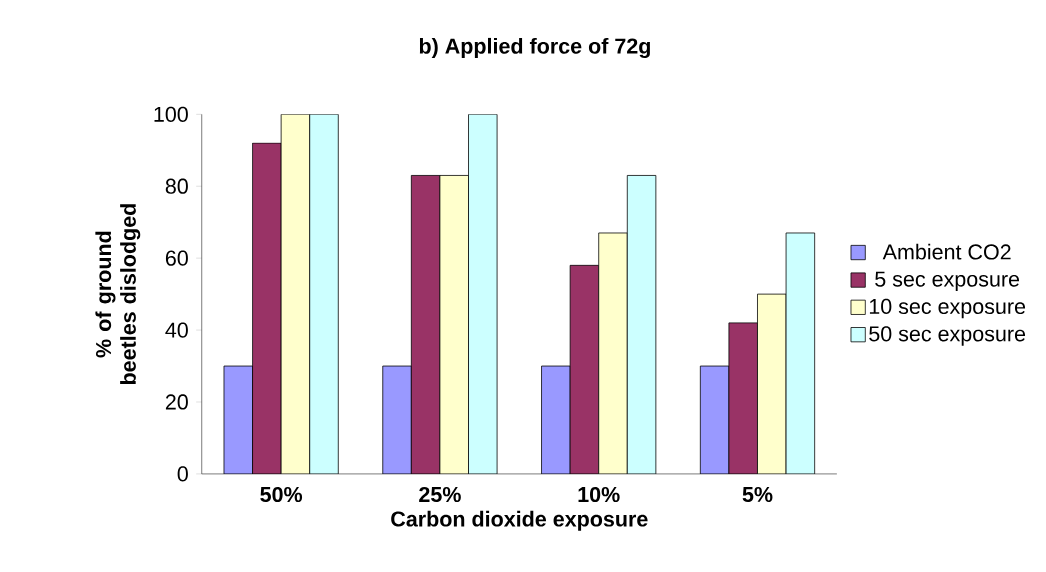 The height and width of the screenshot is (572, 1046). I want to click on y-tick-label: 0, so click(182, 474).